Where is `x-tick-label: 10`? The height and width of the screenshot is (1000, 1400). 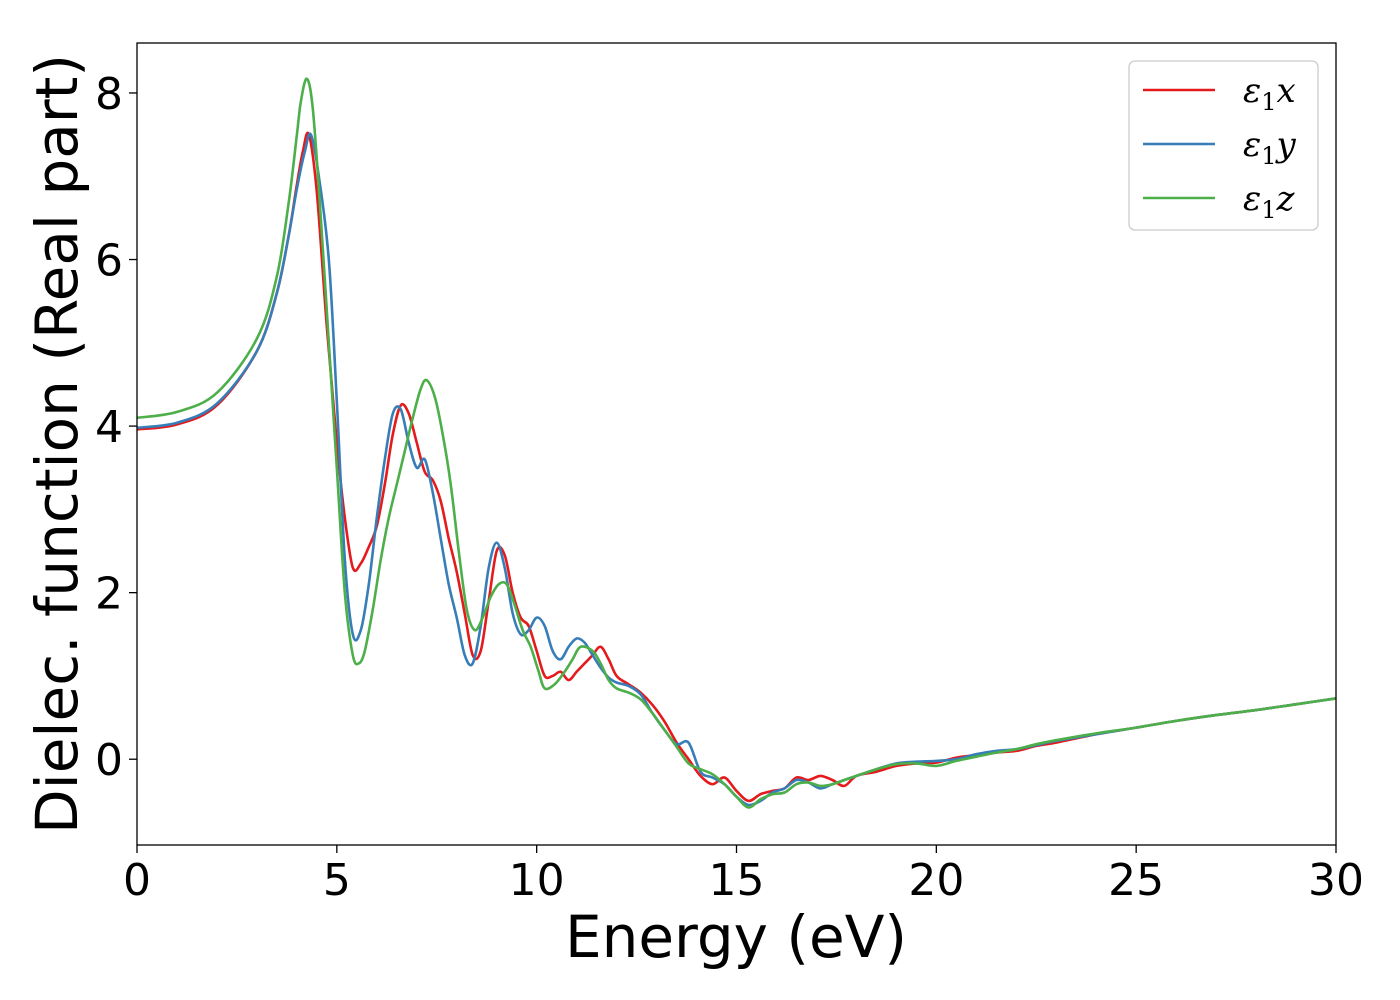
x-tick-label: 10 is located at coordinates (537, 880).